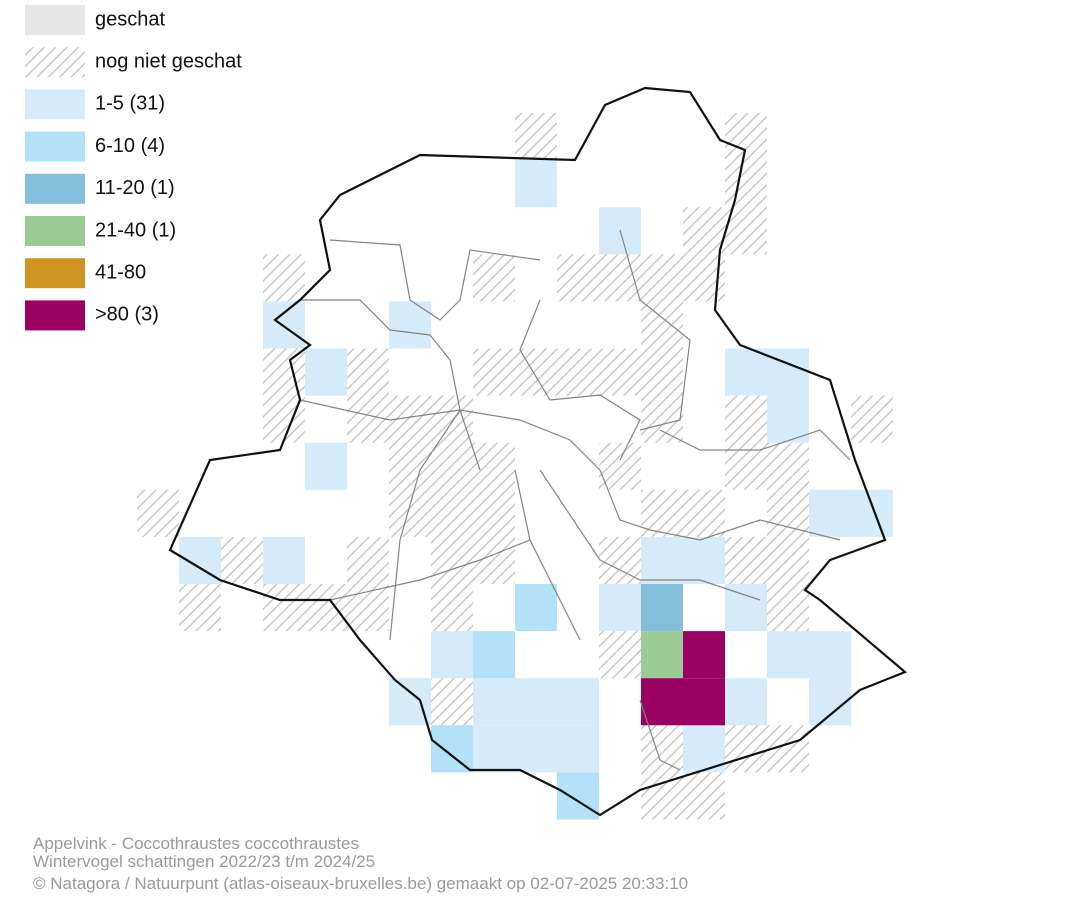 Image resolution: width=1074 pixels, height=900 pixels. What do you see at coordinates (127, 315) in the screenshot?
I see `legend-label: >80 (3)` at bounding box center [127, 315].